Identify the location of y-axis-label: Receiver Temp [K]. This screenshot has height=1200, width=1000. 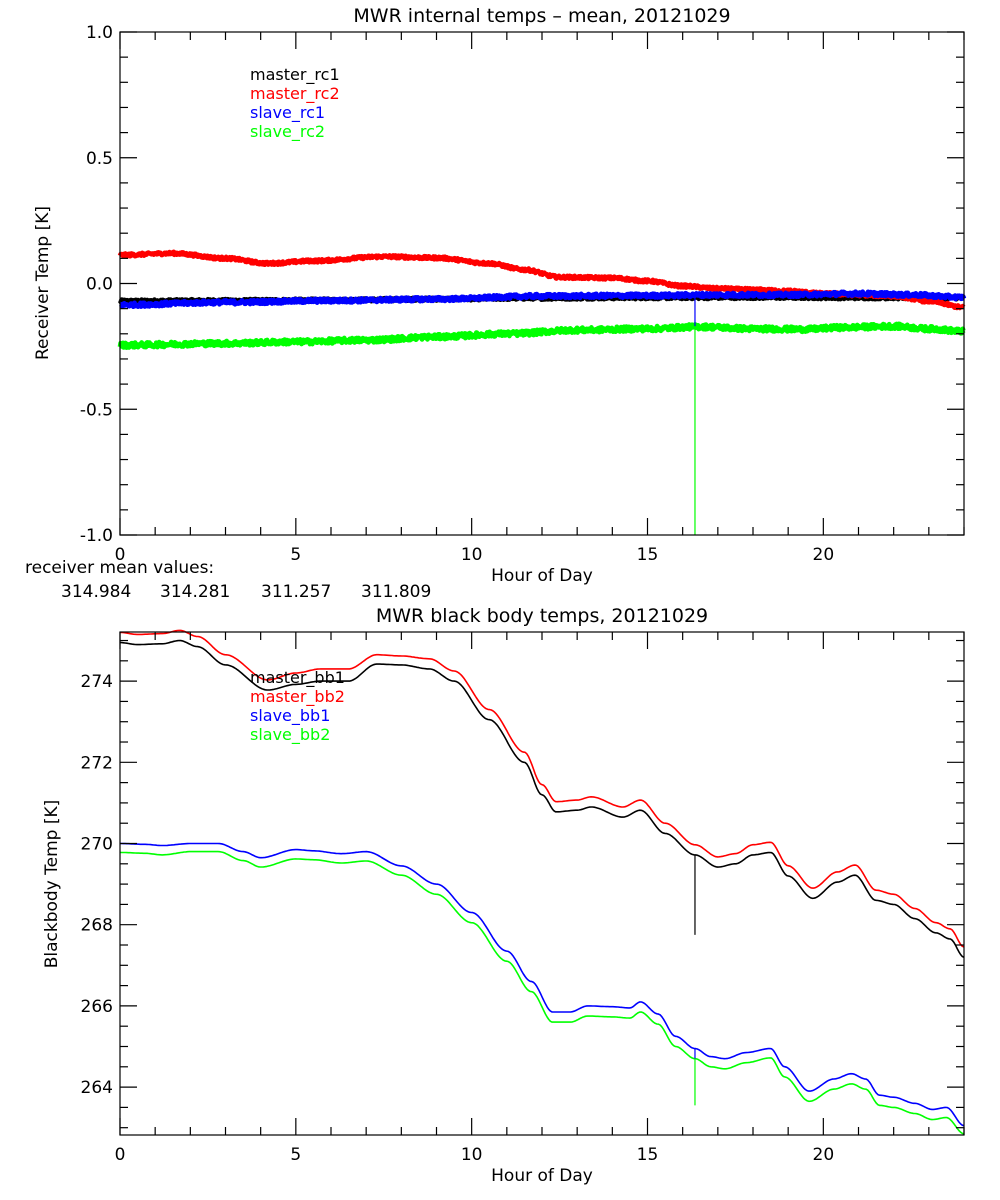
(43, 283).